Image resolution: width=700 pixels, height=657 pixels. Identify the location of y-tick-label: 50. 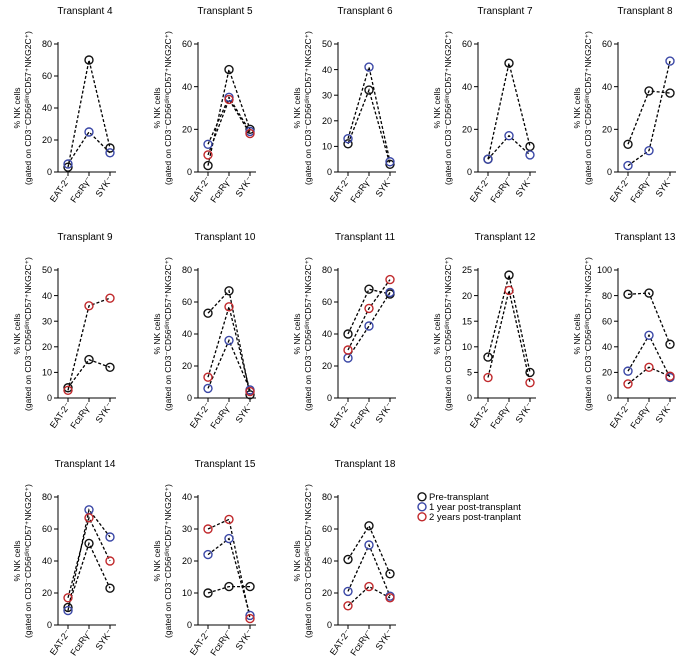
(327, 44).